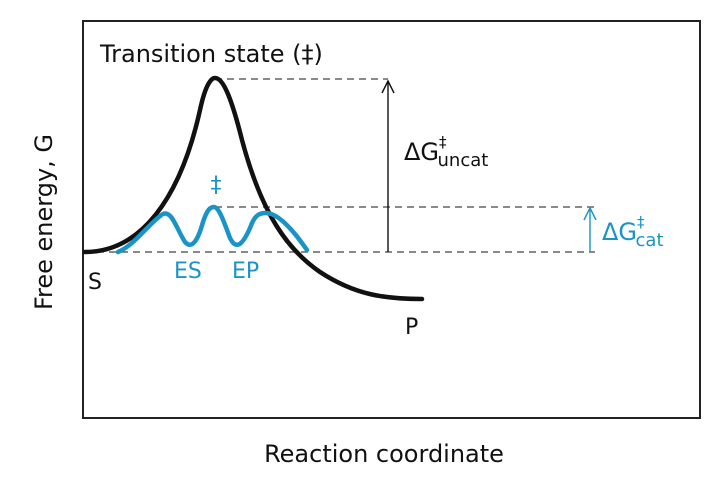 The height and width of the screenshot is (492, 727). I want to click on y-axis-label: Free energy, G, so click(44, 222).